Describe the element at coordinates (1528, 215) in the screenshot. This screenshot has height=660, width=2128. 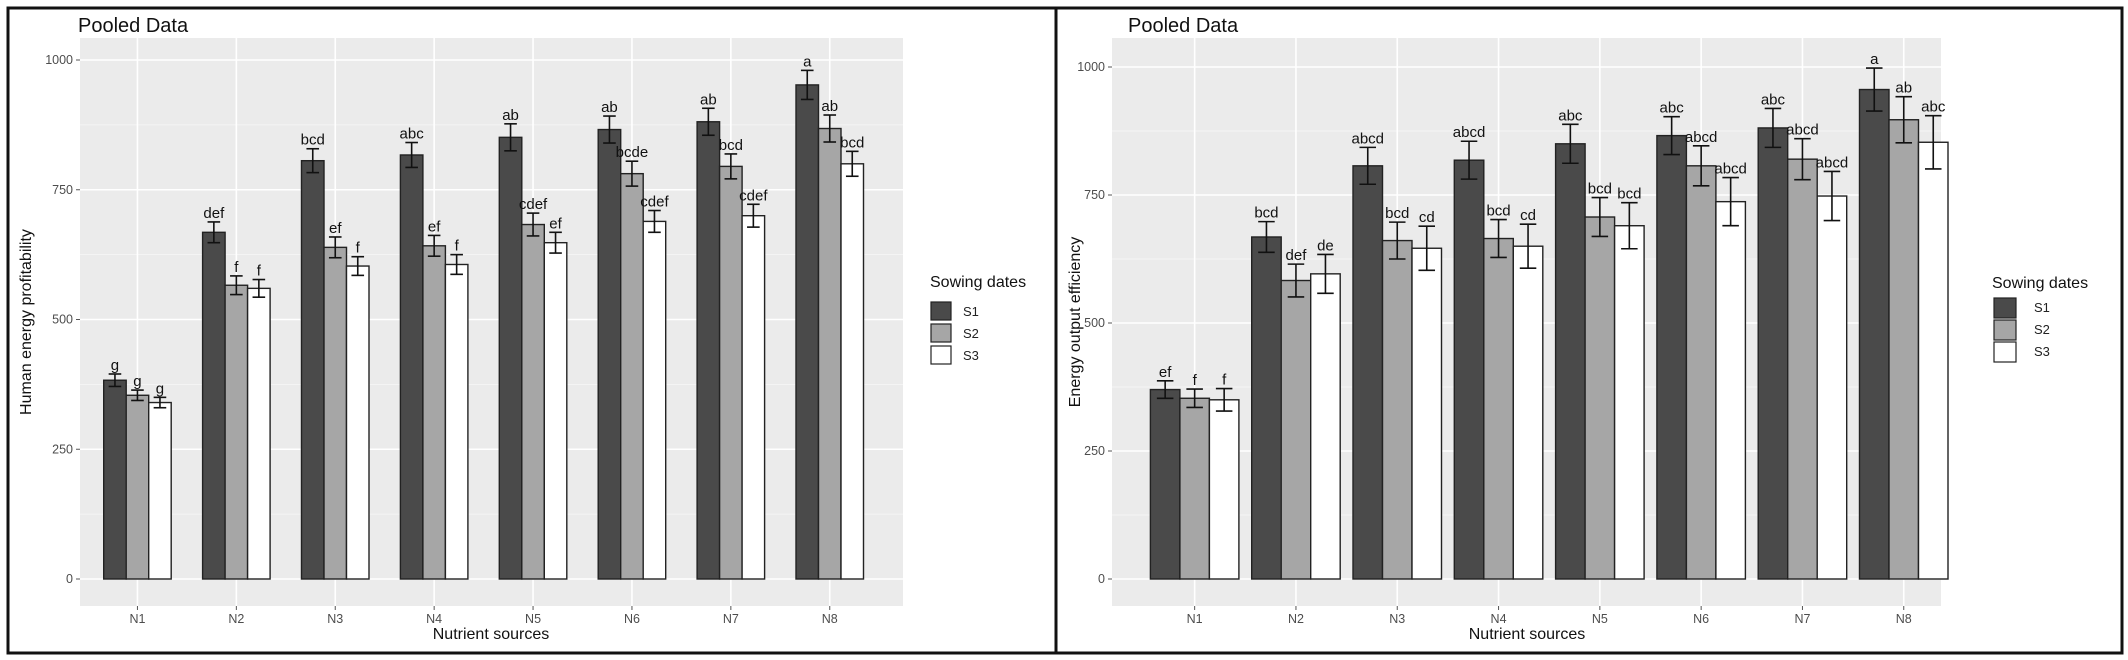
I see `significance-letter: cd` at that location.